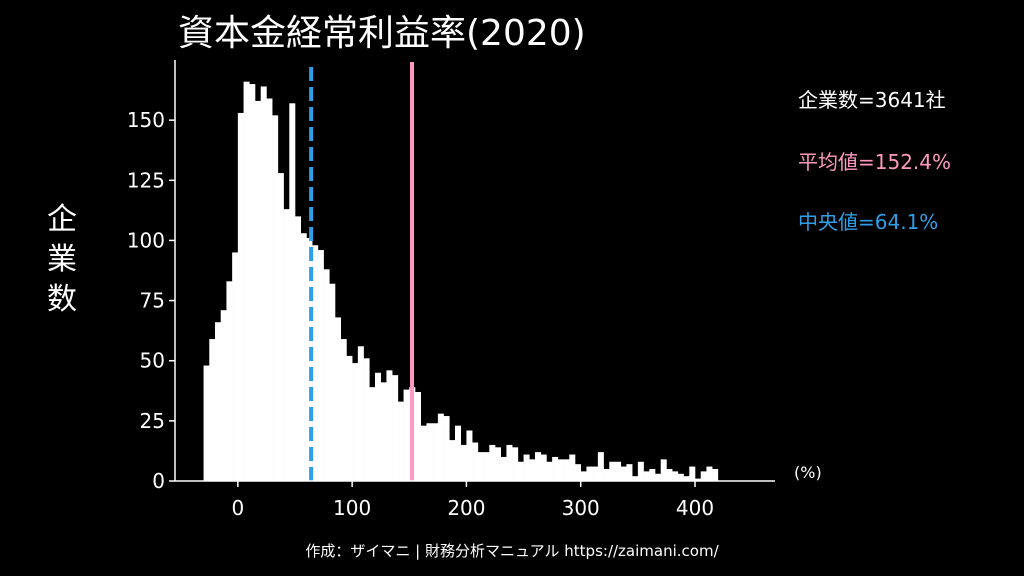  What do you see at coordinates (152, 301) in the screenshot?
I see `y-tick-label: 75` at bounding box center [152, 301].